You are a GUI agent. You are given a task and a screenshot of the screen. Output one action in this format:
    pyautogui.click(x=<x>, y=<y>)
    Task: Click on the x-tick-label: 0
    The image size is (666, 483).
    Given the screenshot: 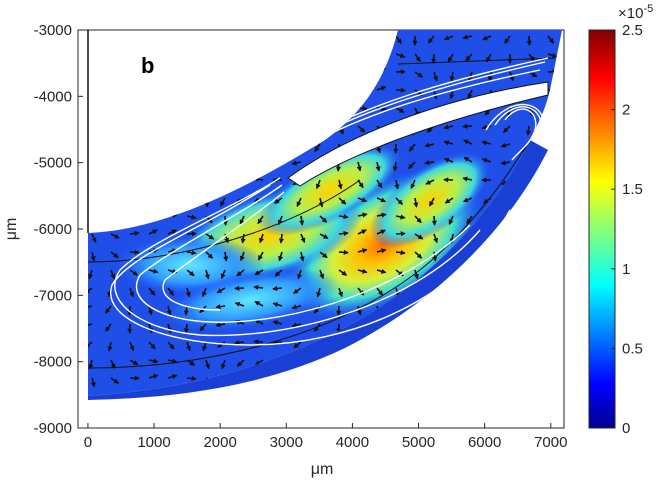 What is the action you would take?
    pyautogui.click(x=88, y=442)
    